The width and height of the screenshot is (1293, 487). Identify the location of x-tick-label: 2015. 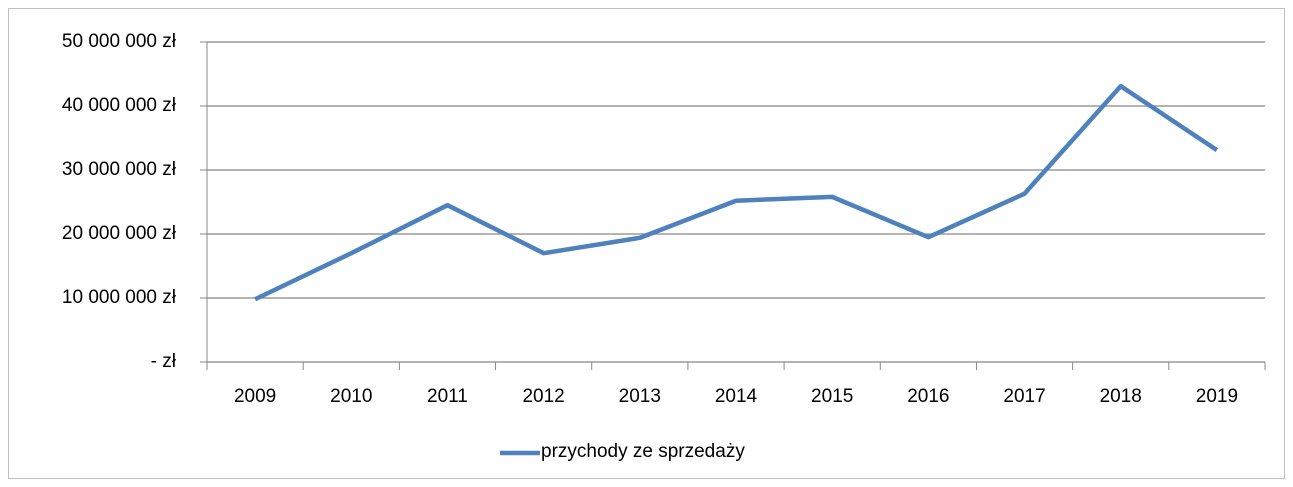
(832, 396).